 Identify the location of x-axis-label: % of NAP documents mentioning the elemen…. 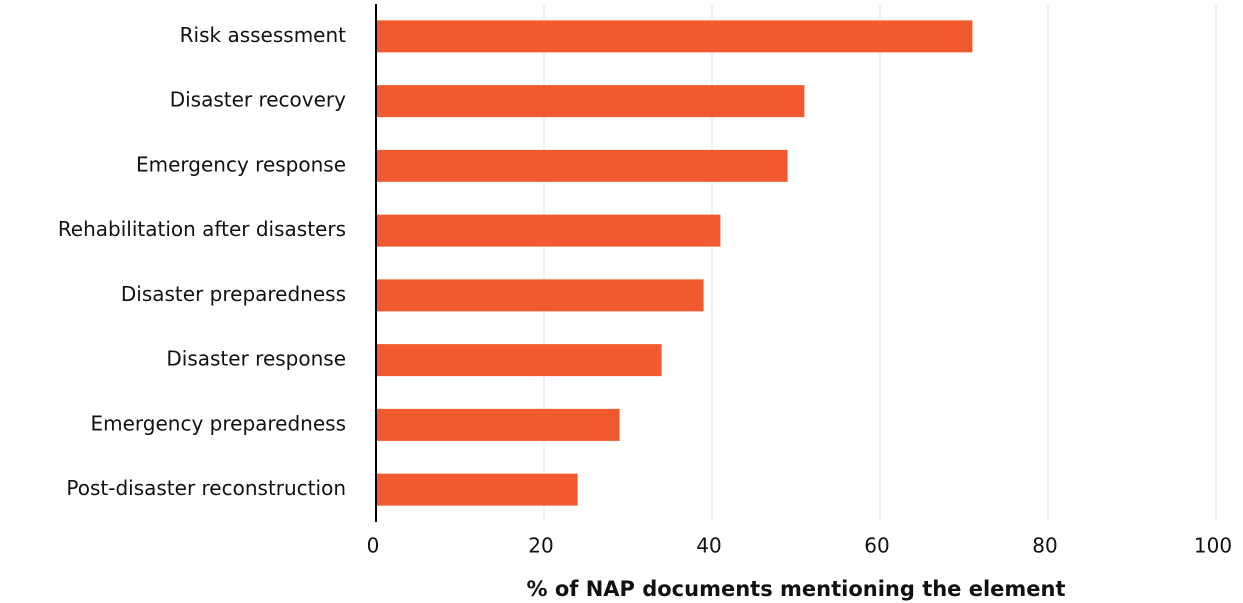
(795, 589).